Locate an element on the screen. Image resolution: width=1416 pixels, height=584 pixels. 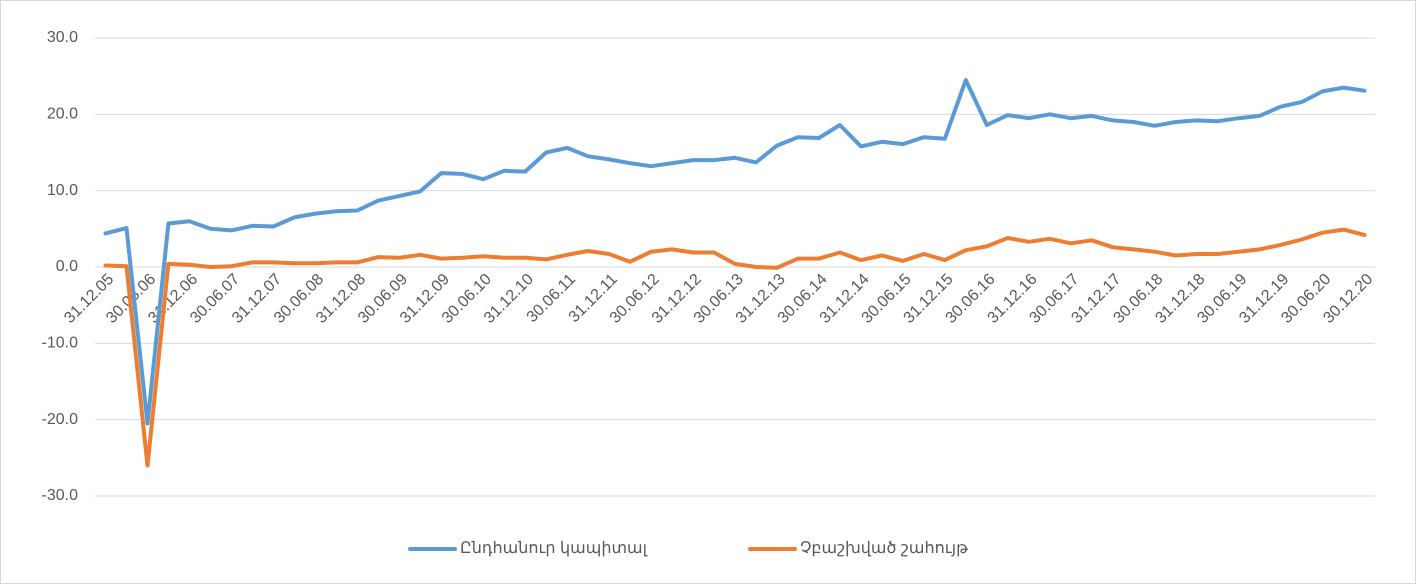
y-tick-label: -20.0 is located at coordinates (60, 419).